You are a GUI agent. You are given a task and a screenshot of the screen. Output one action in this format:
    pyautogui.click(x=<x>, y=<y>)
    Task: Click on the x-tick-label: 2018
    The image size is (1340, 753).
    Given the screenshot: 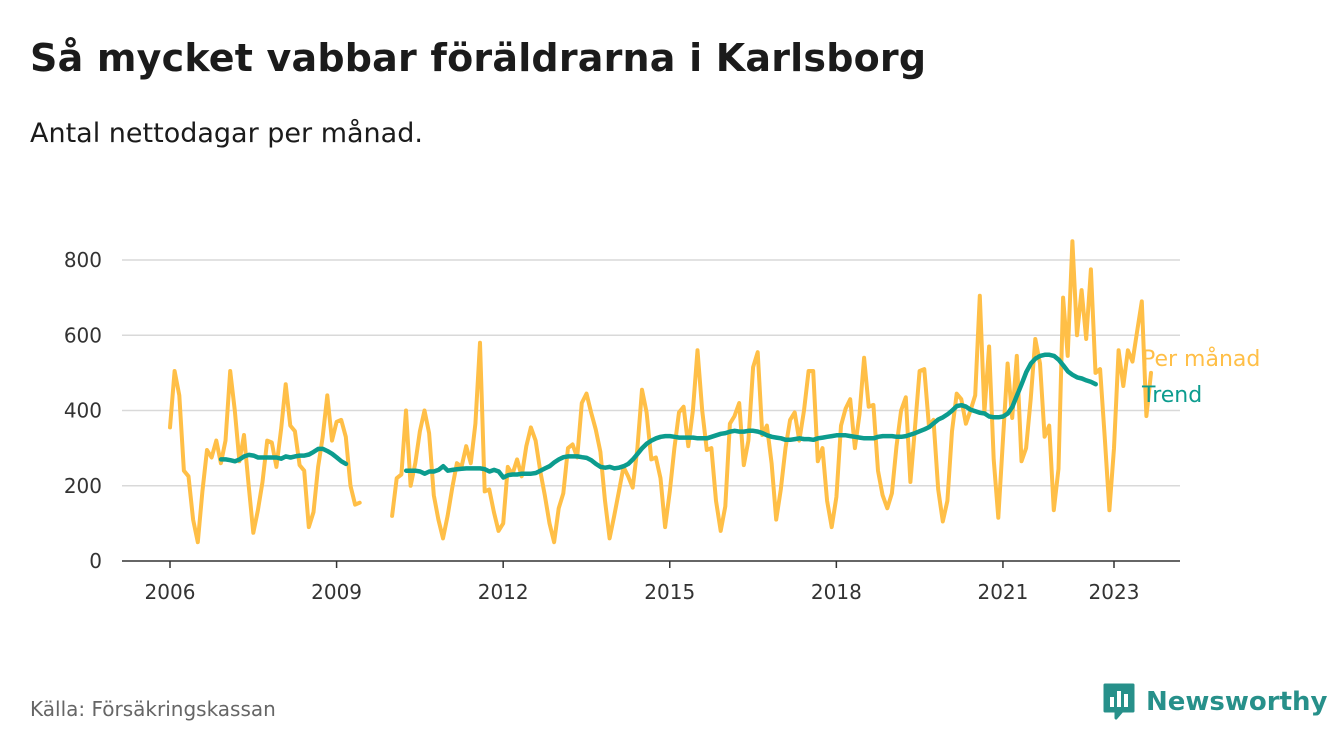 What is the action you would take?
    pyautogui.click(x=836, y=592)
    